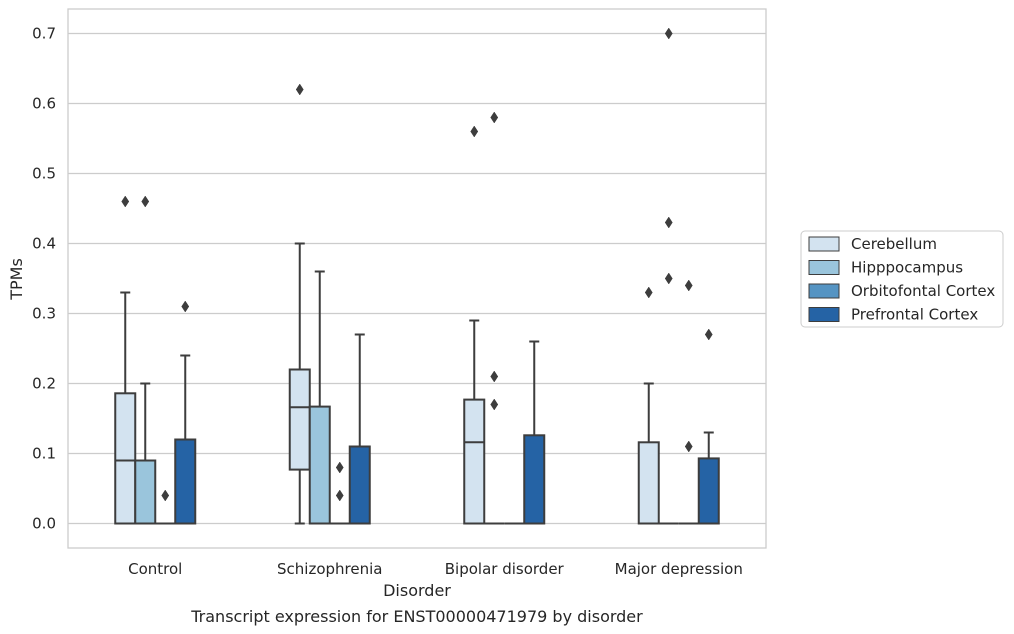 The width and height of the screenshot is (1014, 634). Describe the element at coordinates (44, 454) in the screenshot. I see `y-tick-label: 0.1` at that location.